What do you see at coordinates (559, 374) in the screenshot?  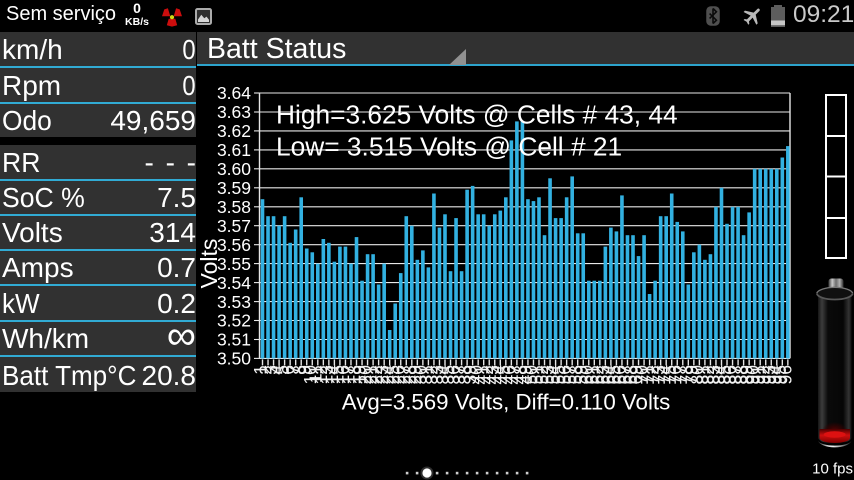 I see `svg-text: 55` at bounding box center [559, 374].